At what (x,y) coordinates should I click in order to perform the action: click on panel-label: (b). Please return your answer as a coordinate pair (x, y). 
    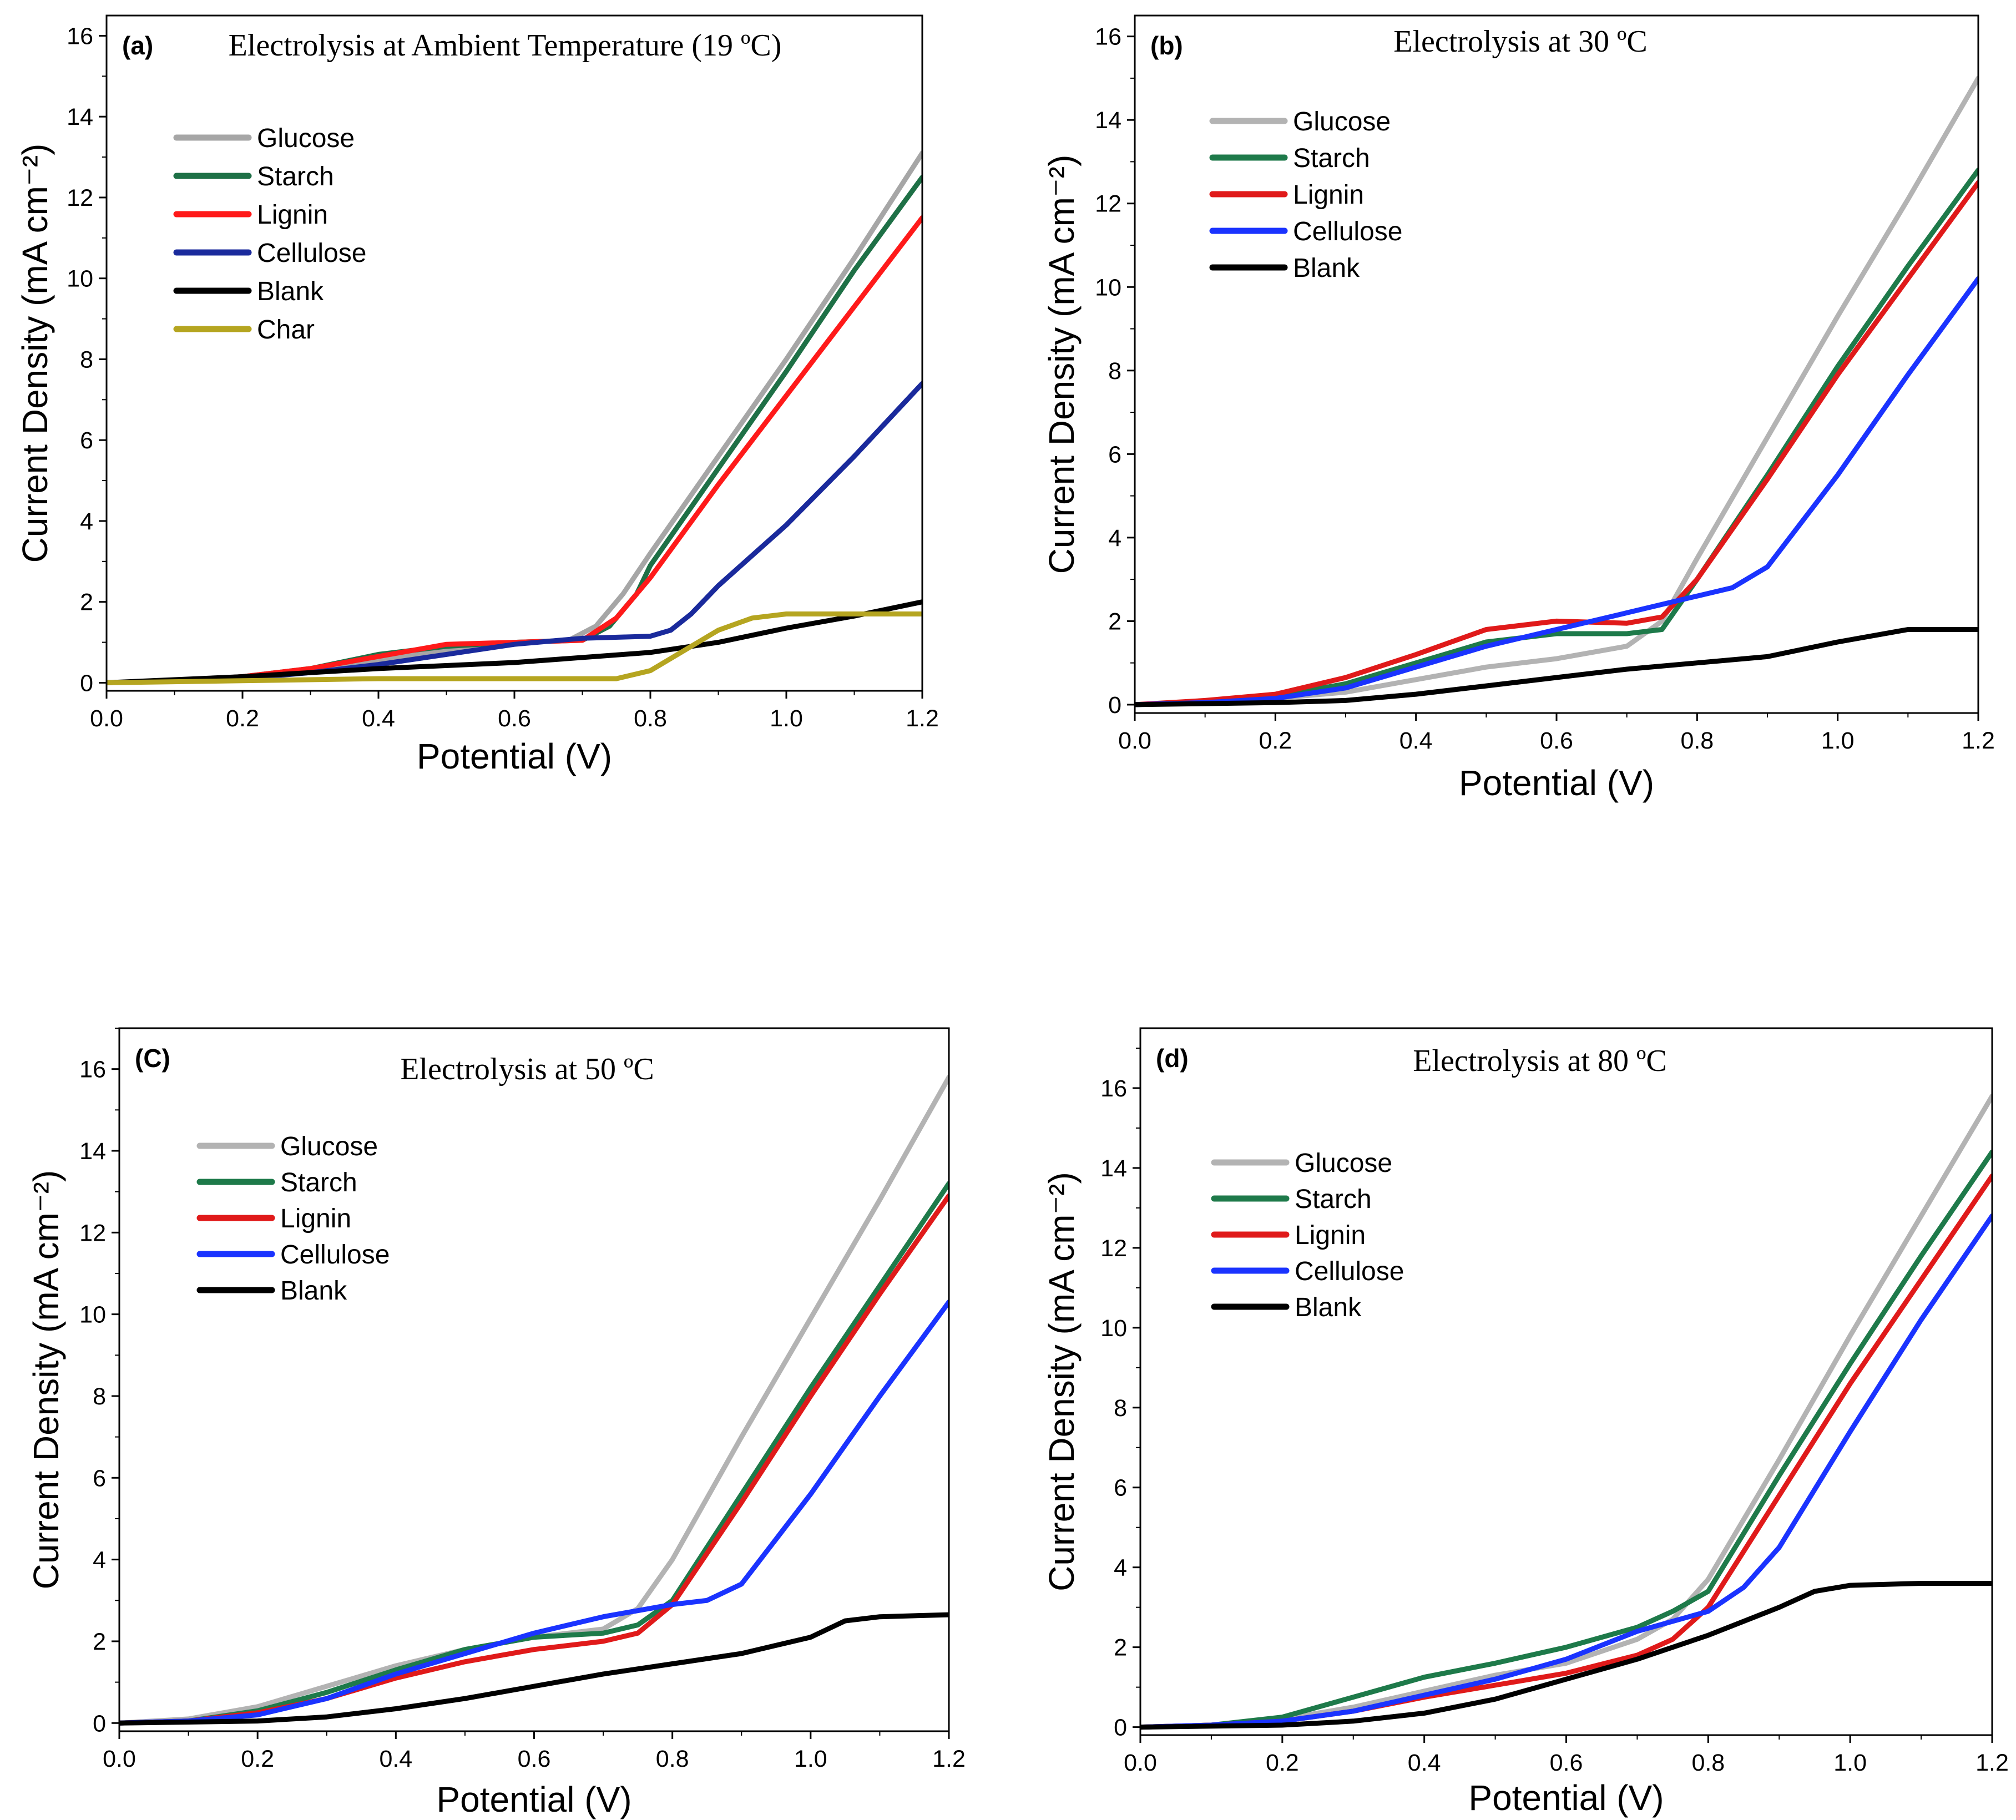
    Looking at the image, I should click on (1166, 46).